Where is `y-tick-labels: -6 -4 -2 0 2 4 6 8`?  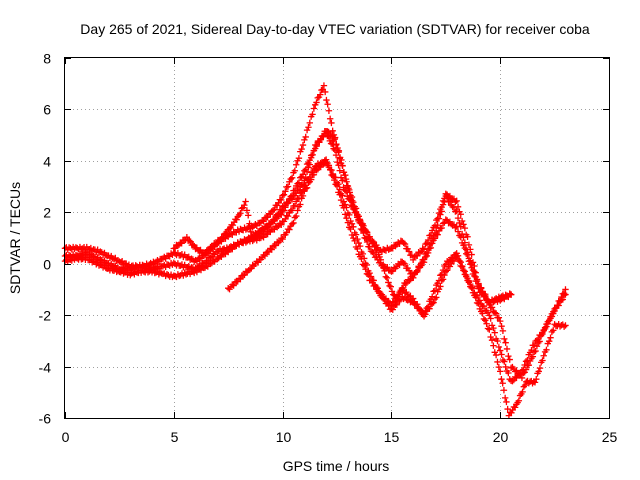 y-tick-labels: -6 -4 -2 0 2 4 6 8 is located at coordinates (45, 239).